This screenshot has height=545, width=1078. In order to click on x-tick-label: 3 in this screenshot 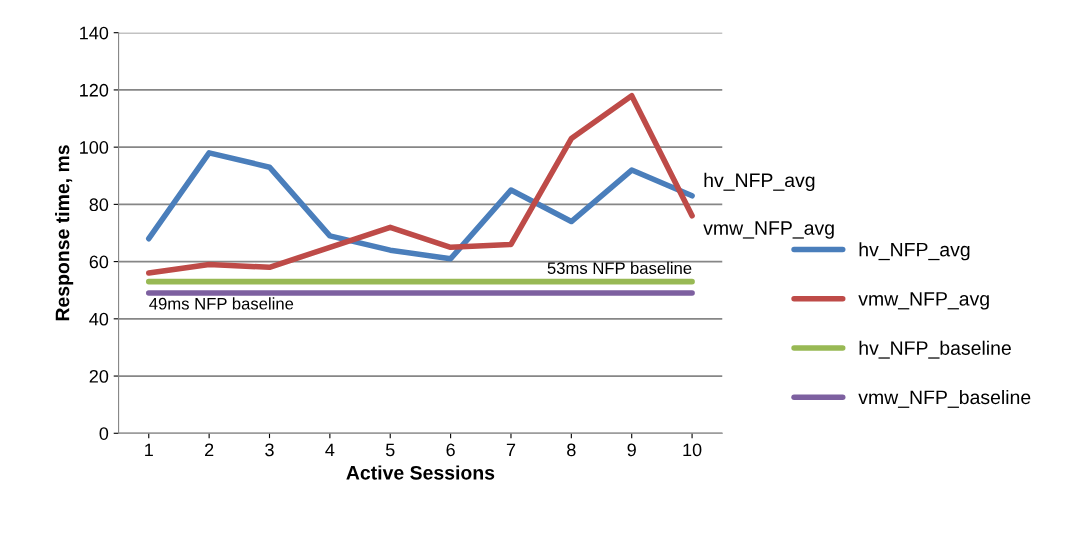, I will do `click(269, 450)`.